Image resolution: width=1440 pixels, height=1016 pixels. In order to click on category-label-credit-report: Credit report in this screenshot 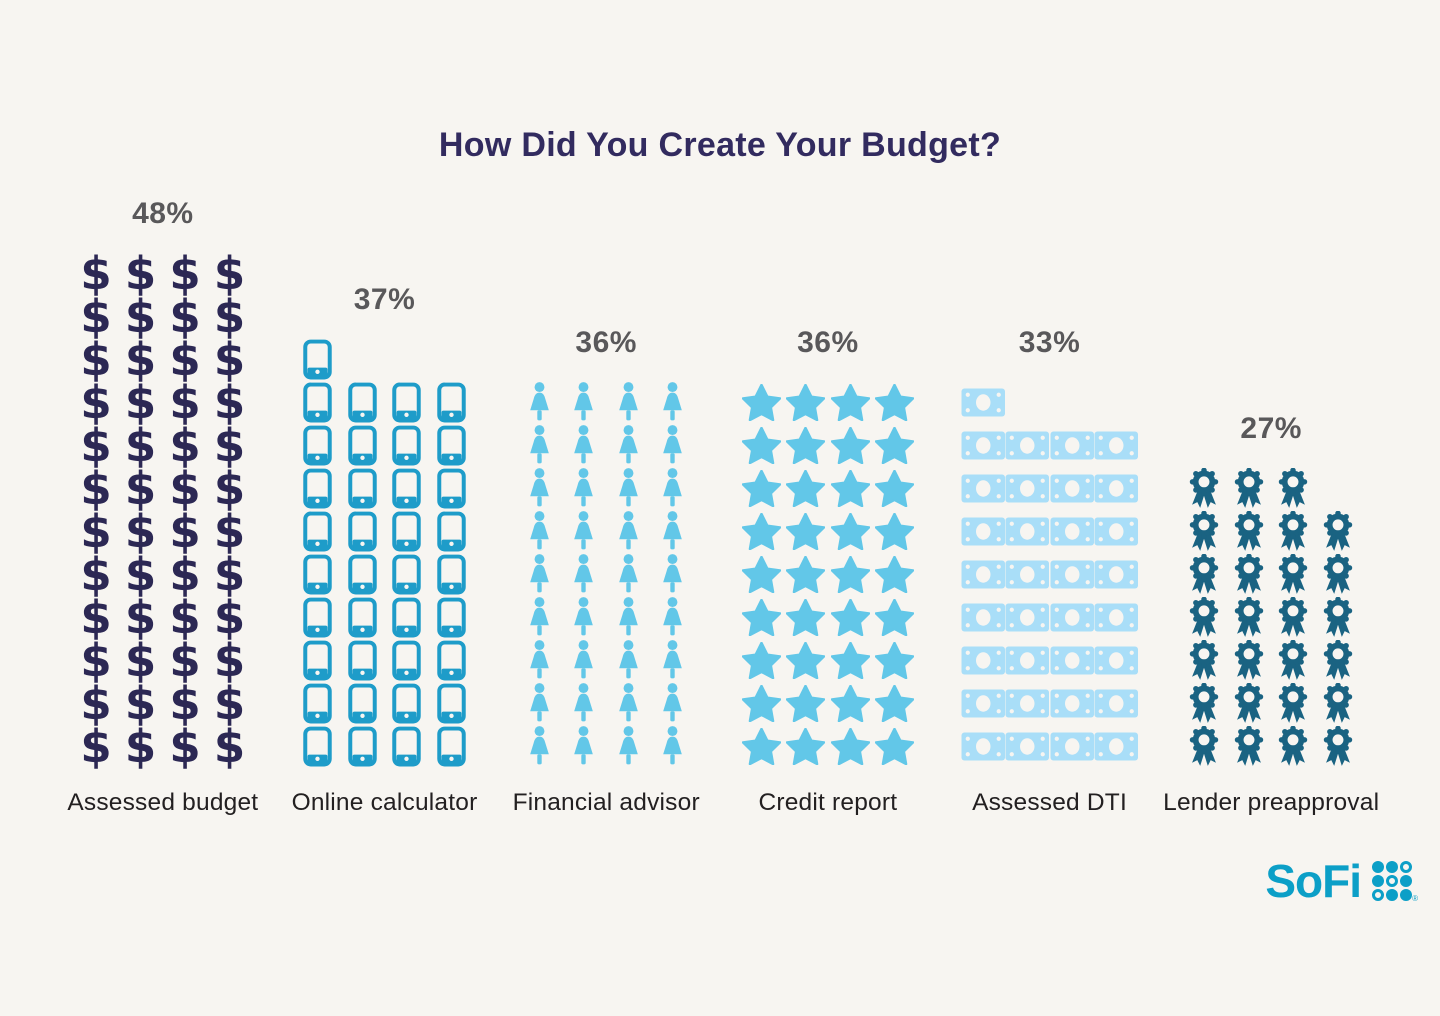, I will do `click(828, 802)`.